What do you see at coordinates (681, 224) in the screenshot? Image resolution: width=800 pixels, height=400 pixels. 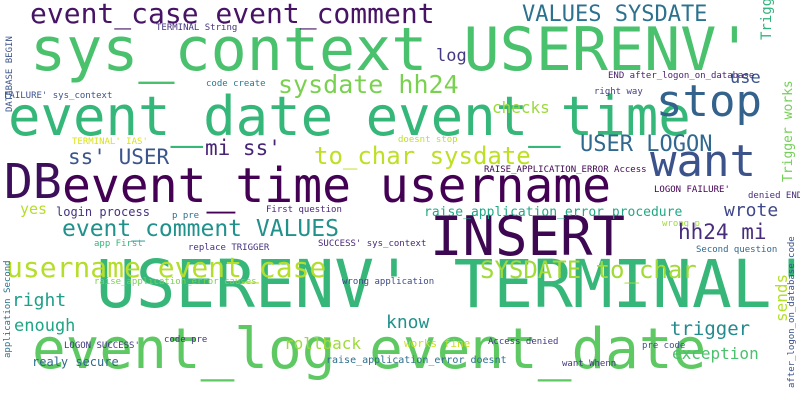 I see `word-wrong-p: wrong p` at bounding box center [681, 224].